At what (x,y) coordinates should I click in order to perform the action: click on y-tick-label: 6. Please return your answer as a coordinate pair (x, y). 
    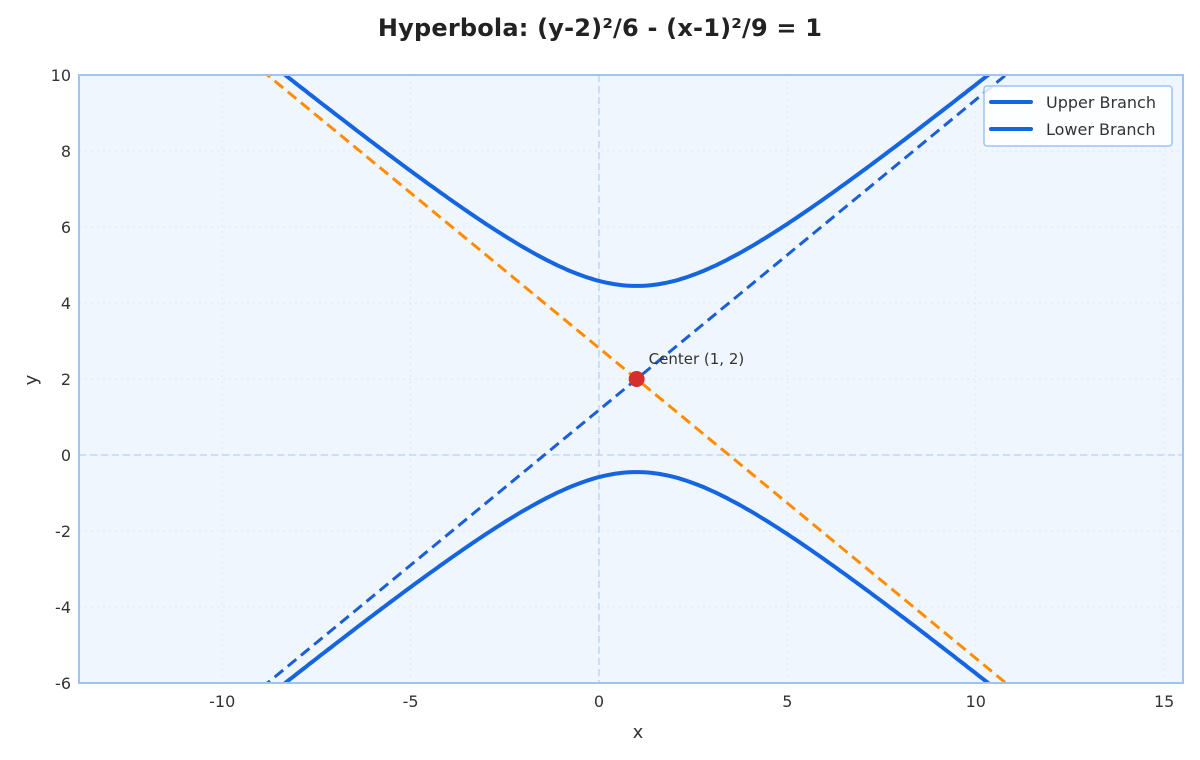
    Looking at the image, I should click on (66, 227).